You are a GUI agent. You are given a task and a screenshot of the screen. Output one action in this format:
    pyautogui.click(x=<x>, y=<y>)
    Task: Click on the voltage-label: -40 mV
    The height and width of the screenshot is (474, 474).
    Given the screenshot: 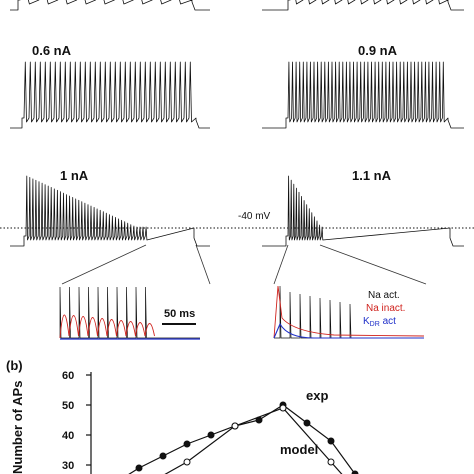 What is the action you would take?
    pyautogui.click(x=254, y=216)
    